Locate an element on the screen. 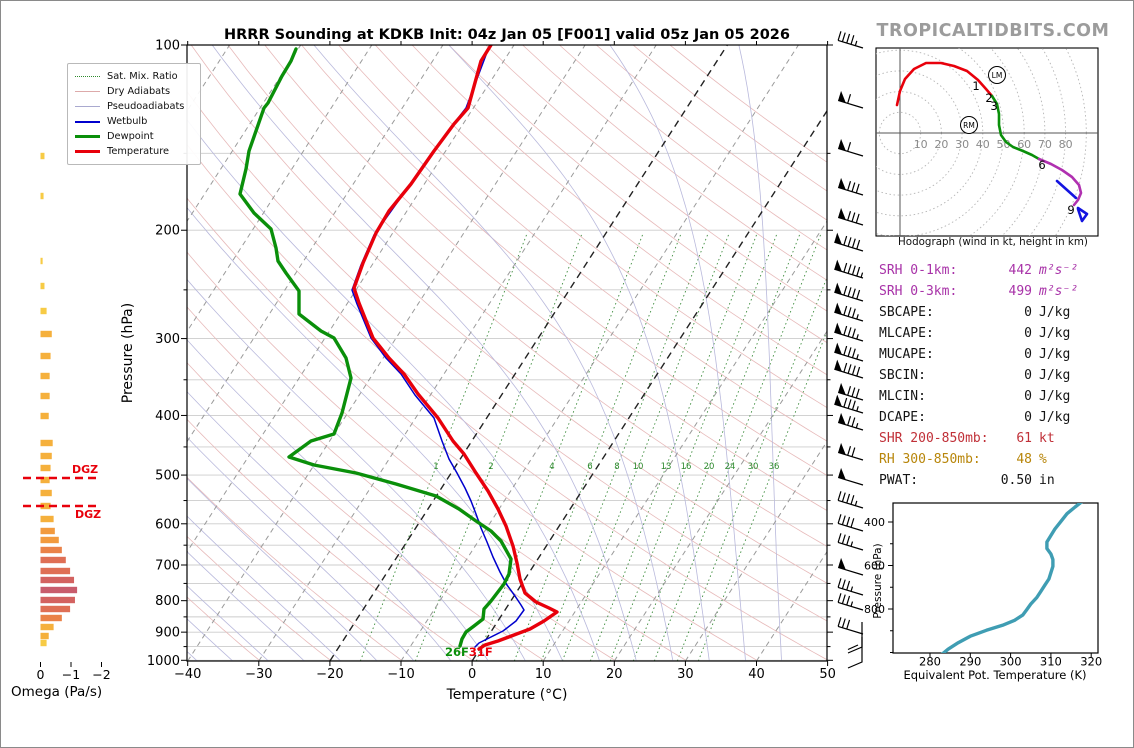 The image size is (1134, 748). hodo-trace-6-9-km is located at coordinates (1060, 182).